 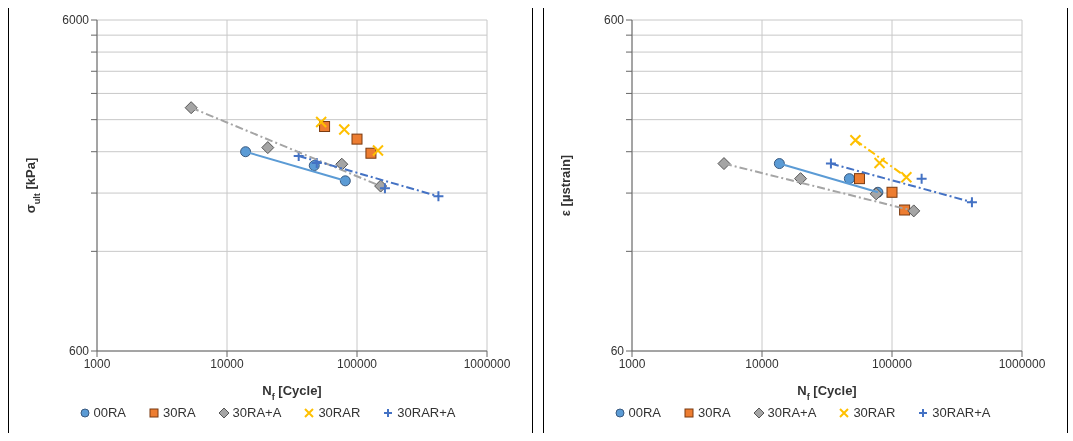 I want to click on y-axis-title: ε [µstrain], so click(x=565, y=185).